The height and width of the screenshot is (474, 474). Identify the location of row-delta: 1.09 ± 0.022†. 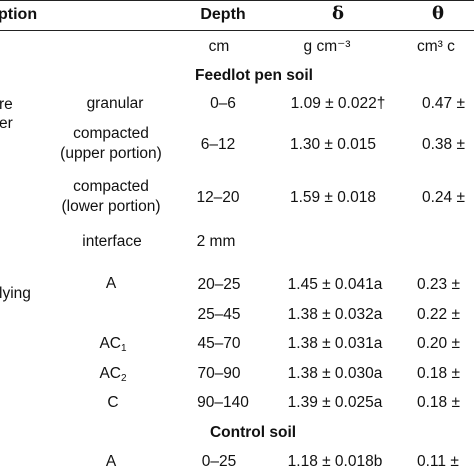
(338, 103).